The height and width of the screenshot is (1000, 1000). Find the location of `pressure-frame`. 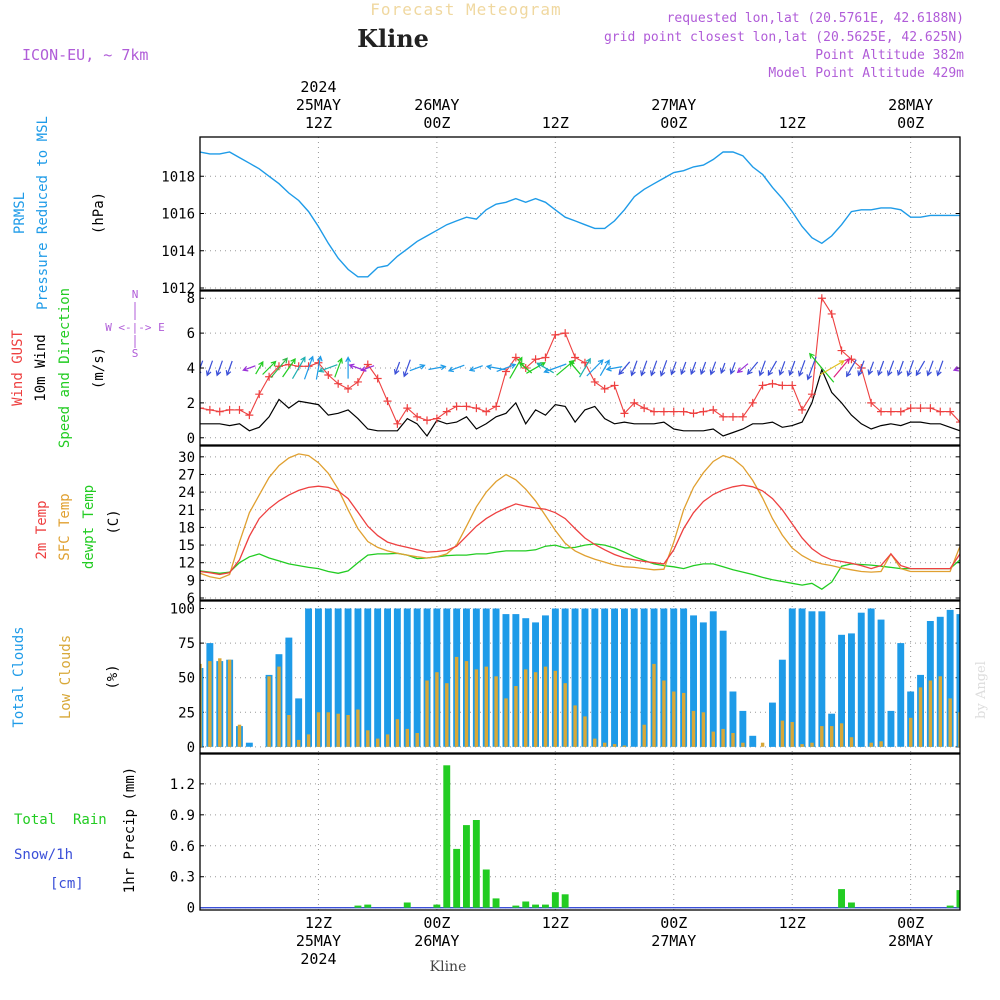

pressure-frame is located at coordinates (580, 213).